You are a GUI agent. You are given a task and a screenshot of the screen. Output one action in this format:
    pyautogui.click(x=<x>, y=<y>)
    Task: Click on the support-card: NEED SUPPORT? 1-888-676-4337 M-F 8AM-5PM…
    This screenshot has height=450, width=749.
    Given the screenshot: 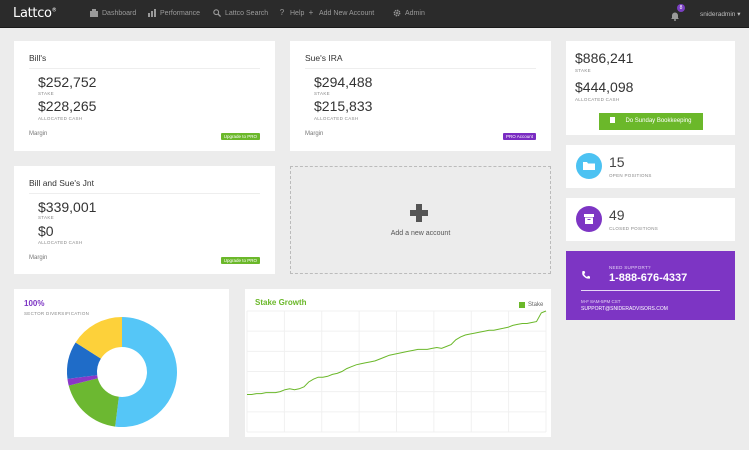 What is the action you would take?
    pyautogui.click(x=650, y=285)
    